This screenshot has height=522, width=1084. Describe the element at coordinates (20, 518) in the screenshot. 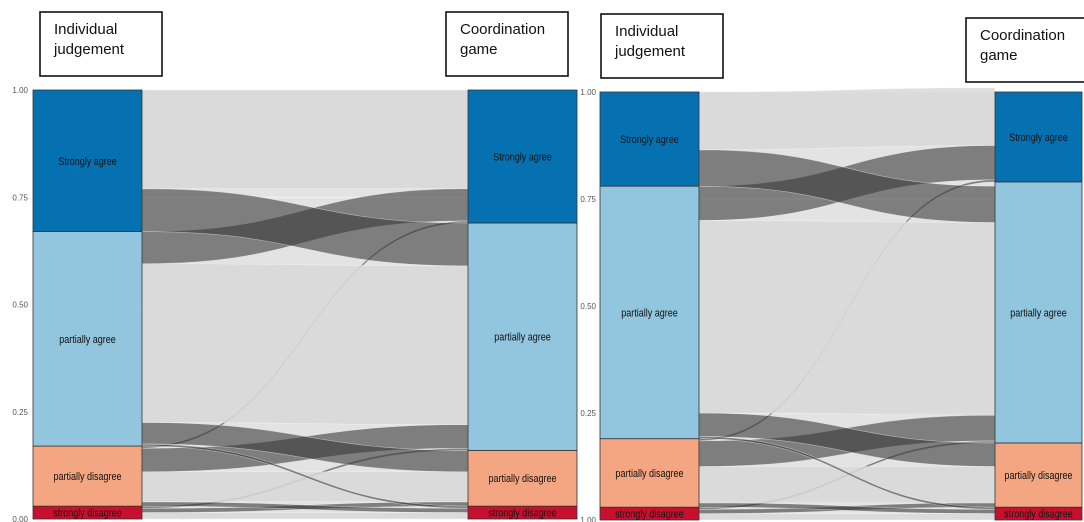

I see `y-tick-label: 0.00` at that location.